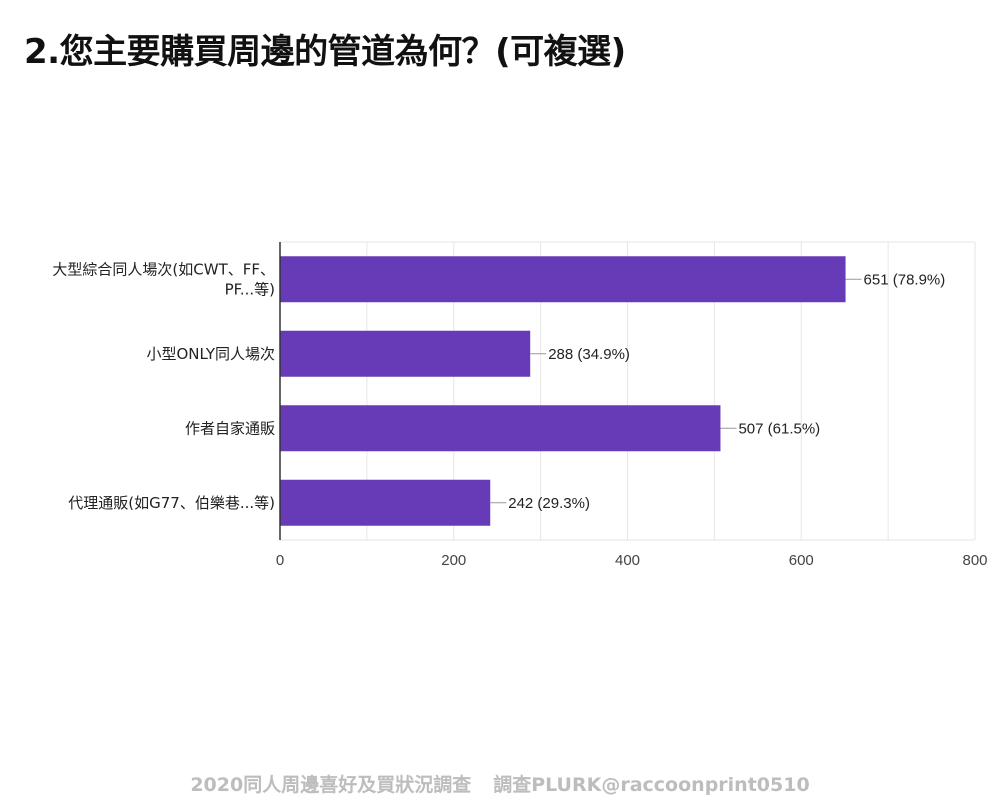 The width and height of the screenshot is (1000, 800). Describe the element at coordinates (779, 428) in the screenshot. I see `value-label: 507 (61.5%)` at that location.